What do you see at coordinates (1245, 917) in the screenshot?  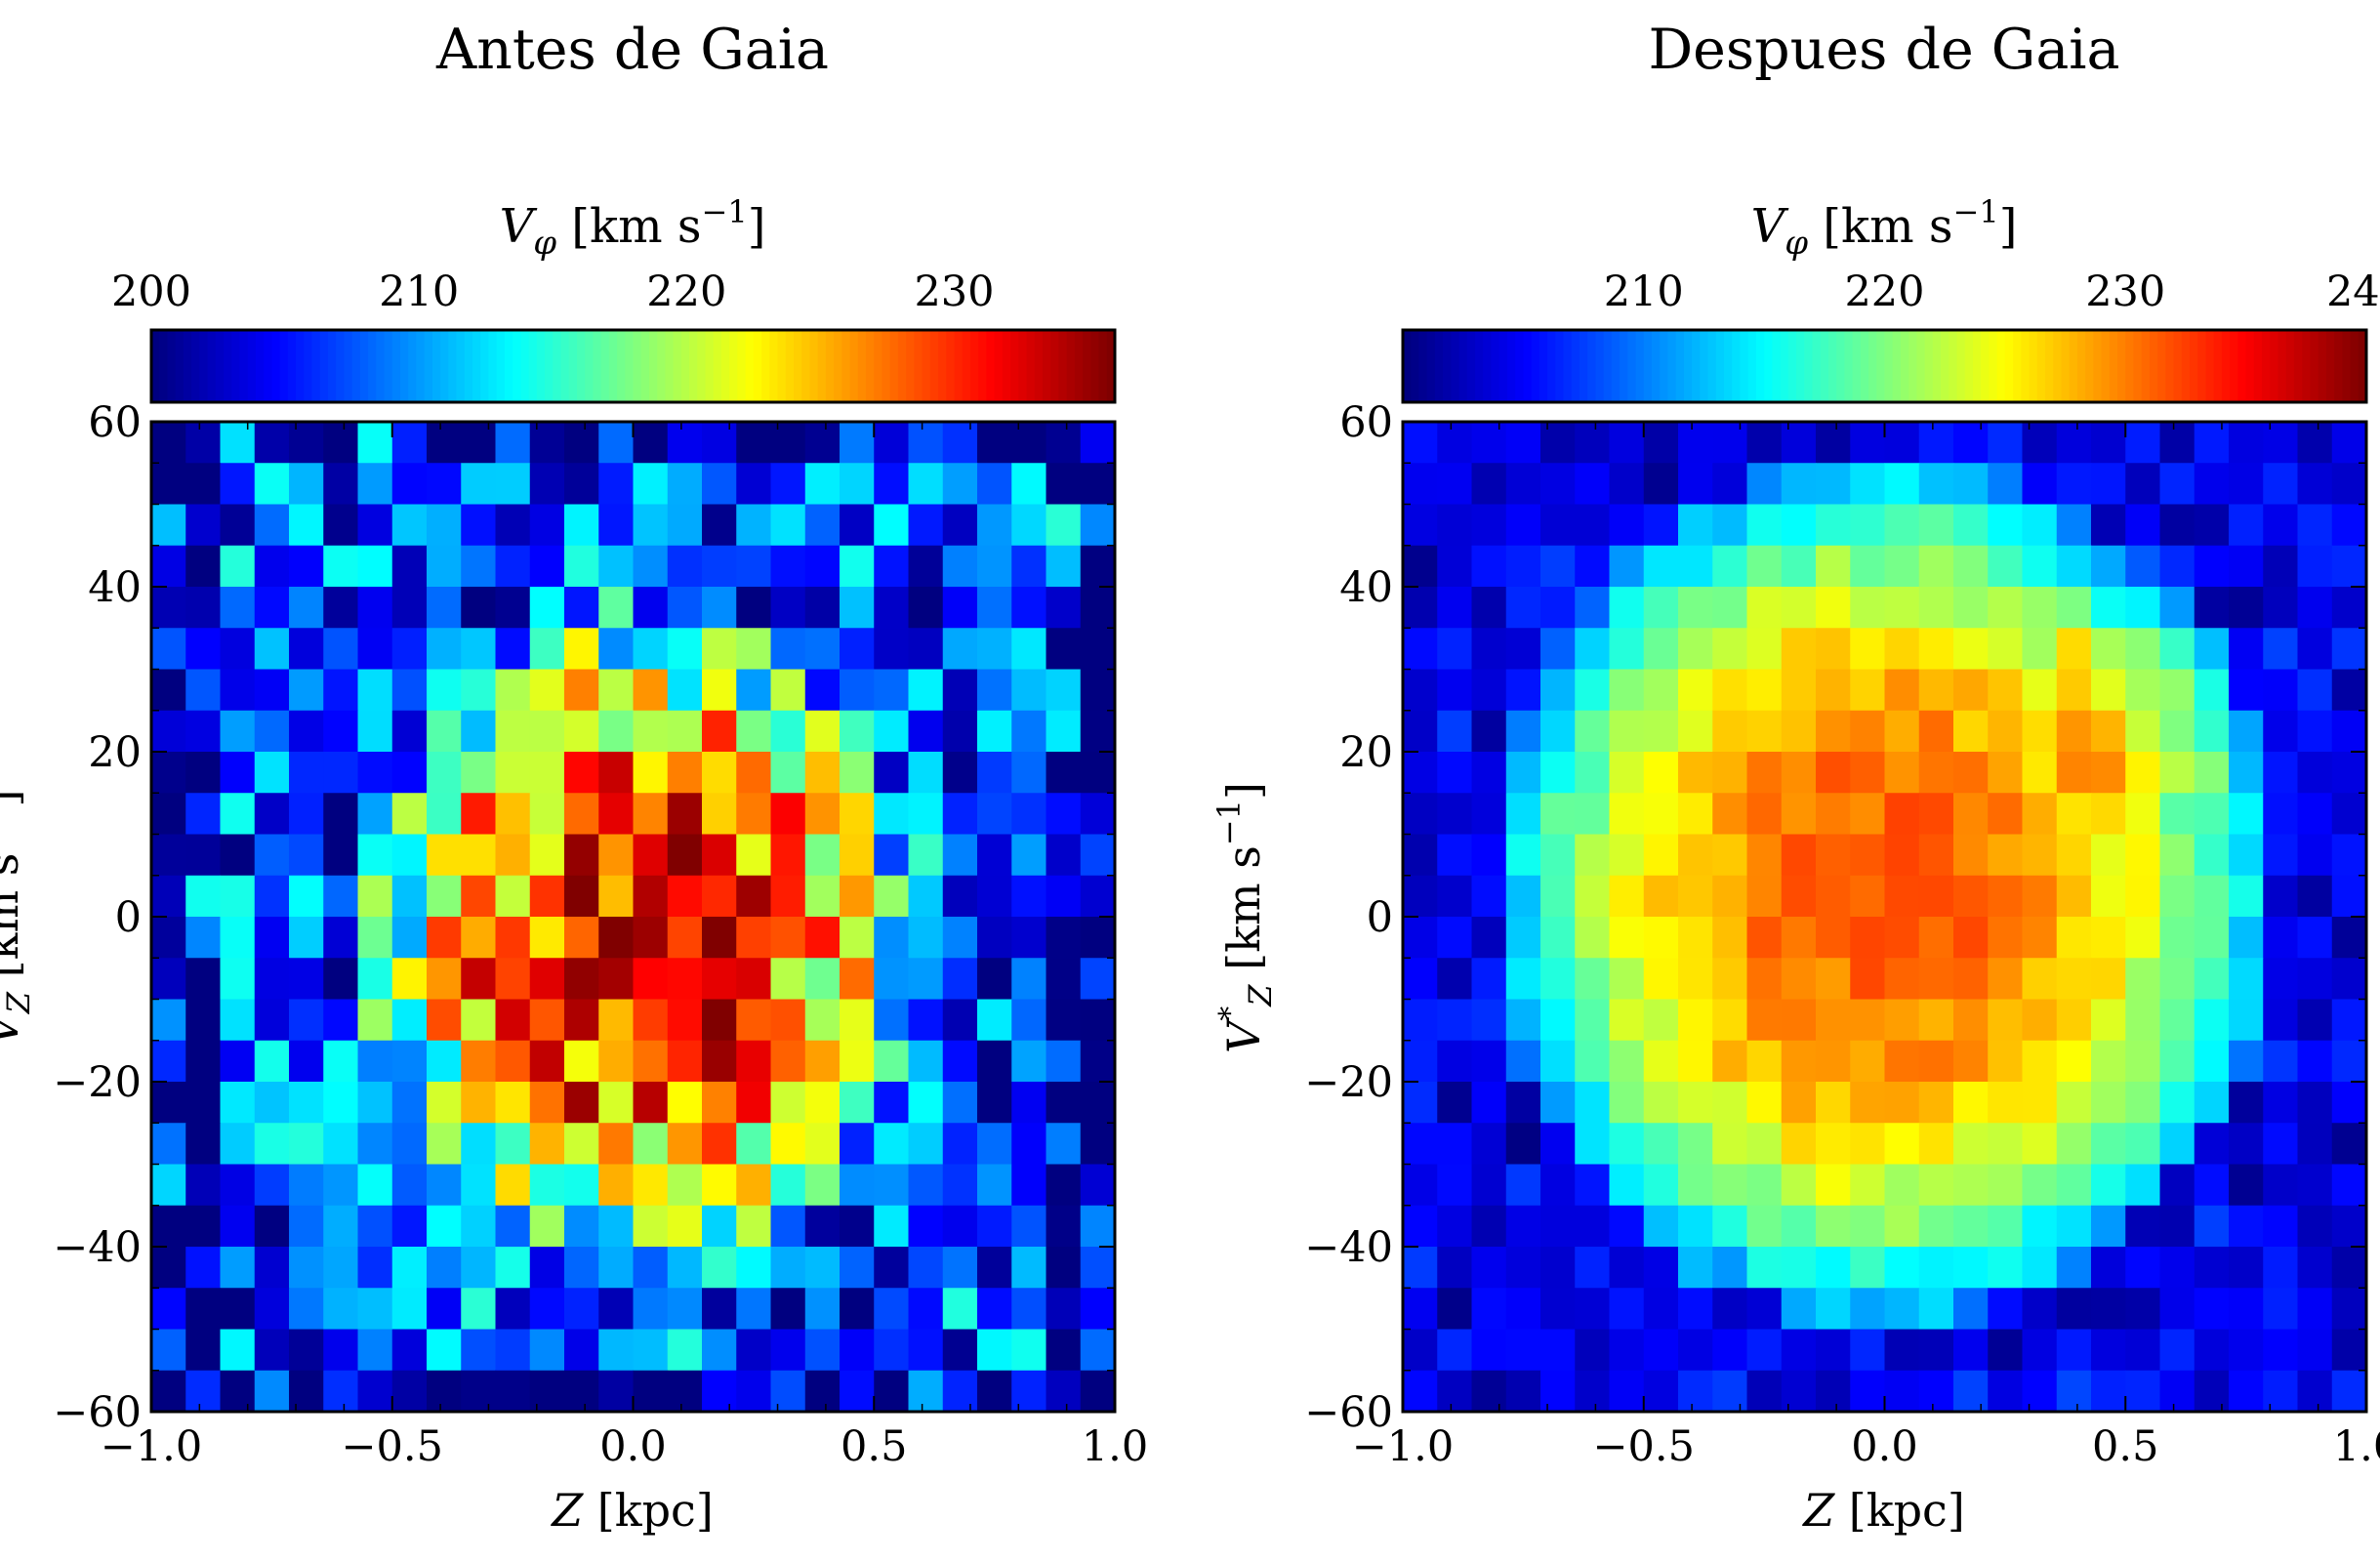 I see `y-axis-label: V*Z [km s−1]` at bounding box center [1245, 917].